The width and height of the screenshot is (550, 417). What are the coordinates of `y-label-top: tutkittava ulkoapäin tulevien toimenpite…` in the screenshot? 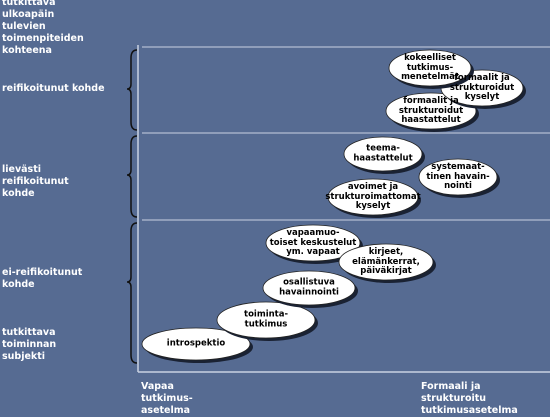 It's located at (43, 28).